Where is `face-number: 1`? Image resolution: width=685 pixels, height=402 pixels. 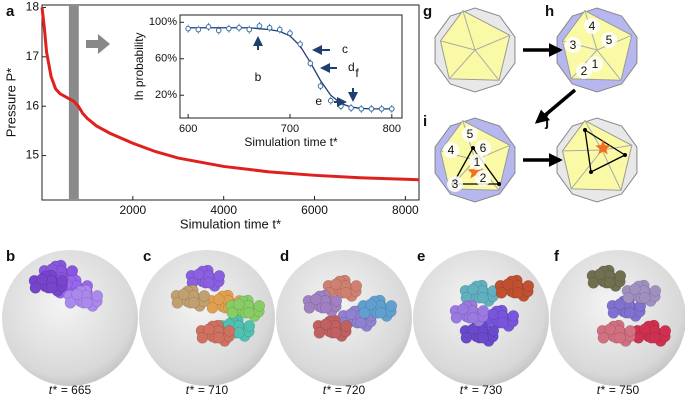 face-number: 1 is located at coordinates (477, 162).